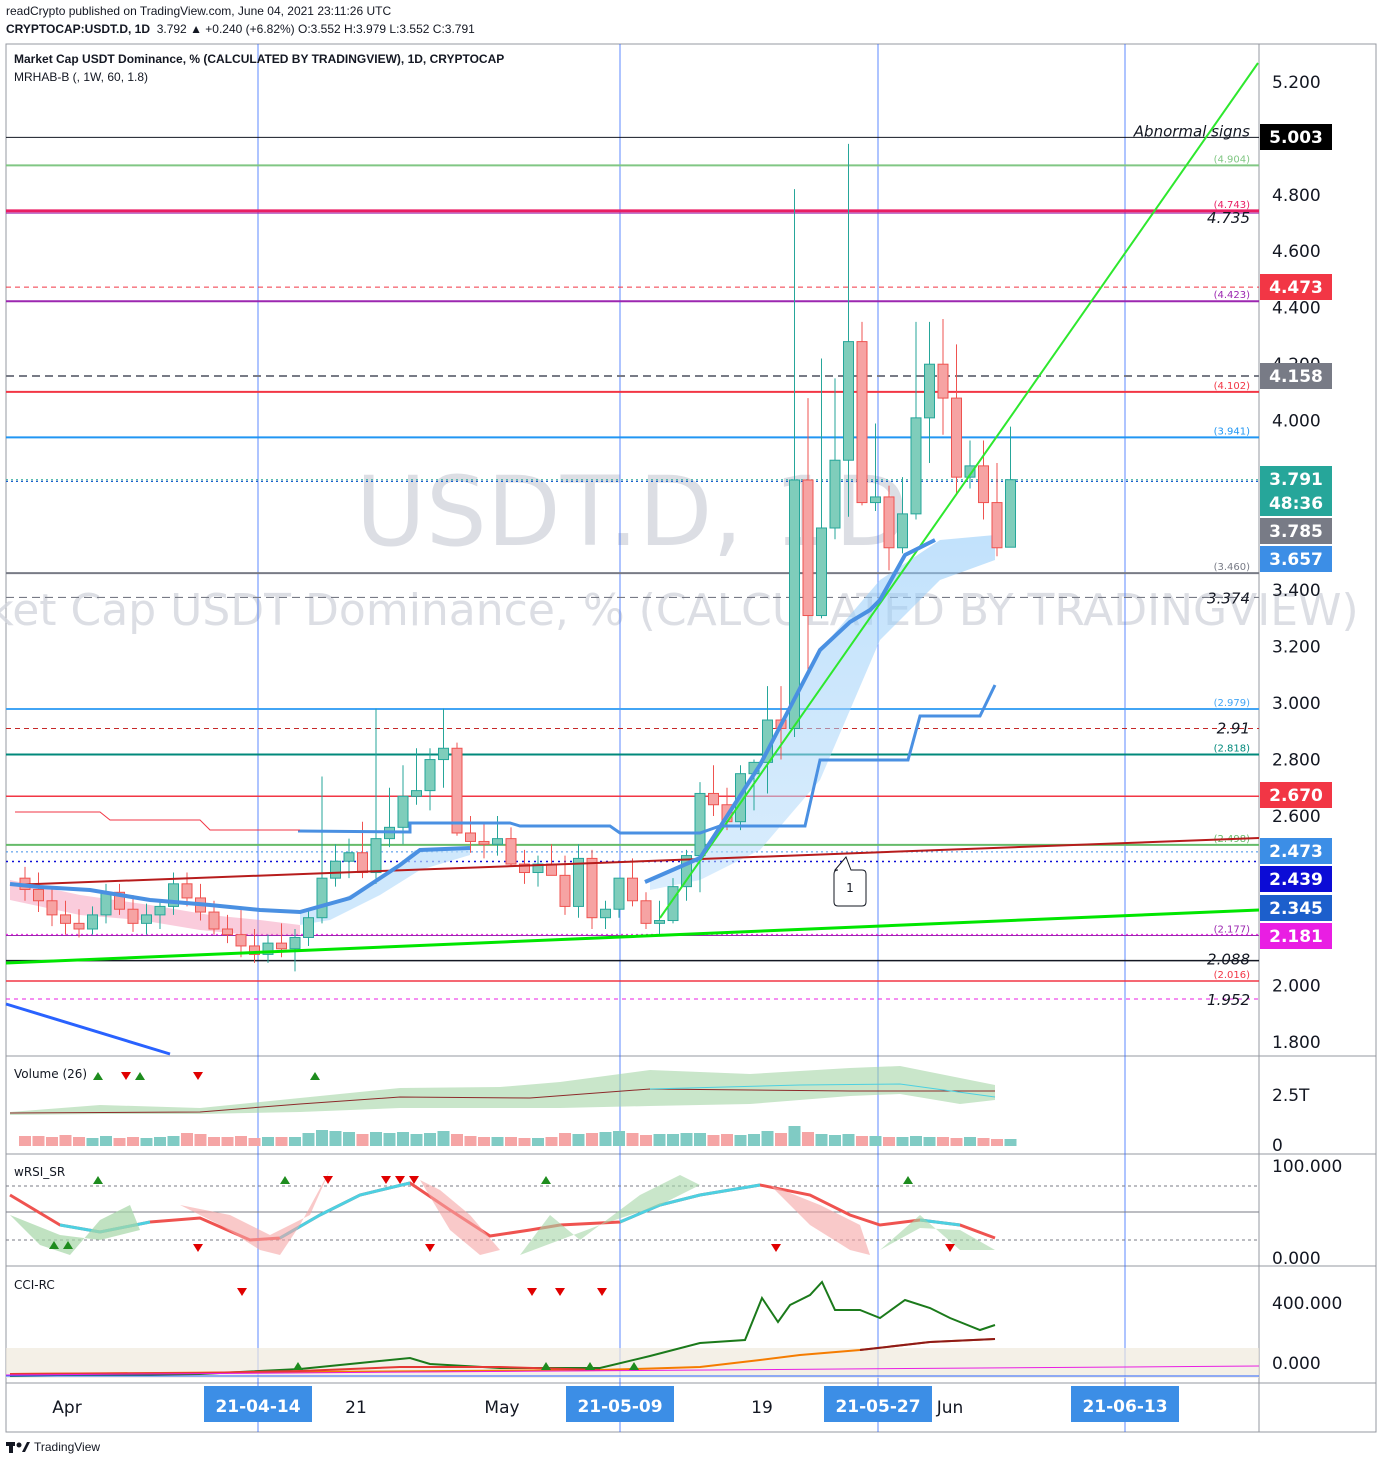  Describe the element at coordinates (240, 880) in the screenshot. I see `baseline-curve` at that location.